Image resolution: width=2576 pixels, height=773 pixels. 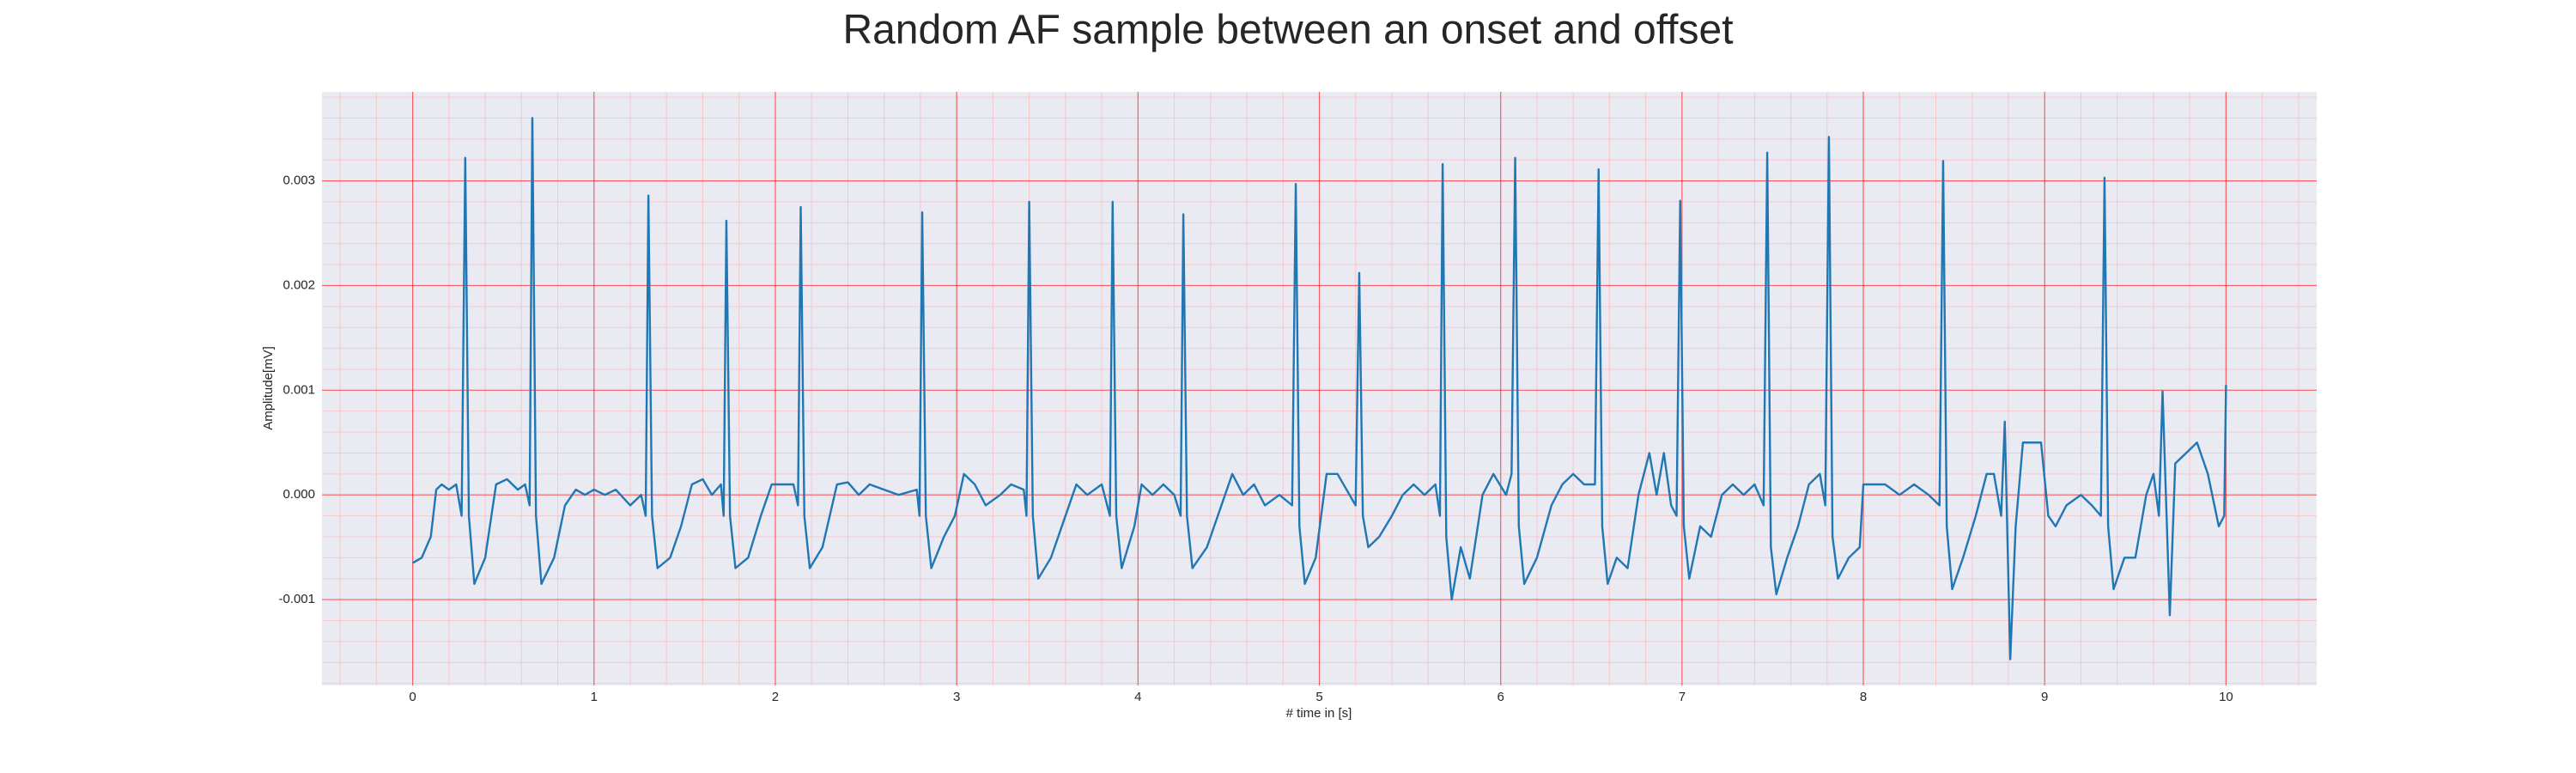 I want to click on x-tick-label: 5, so click(x=1319, y=697).